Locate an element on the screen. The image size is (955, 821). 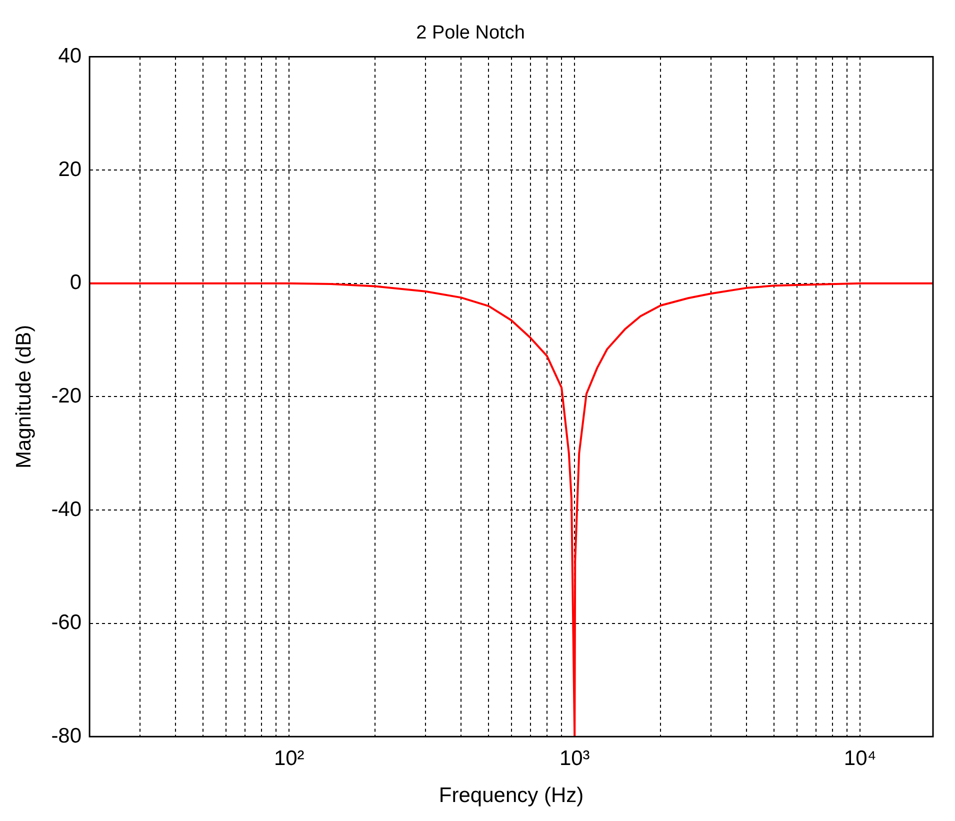
x-tick-label: 10² is located at coordinates (289, 758).